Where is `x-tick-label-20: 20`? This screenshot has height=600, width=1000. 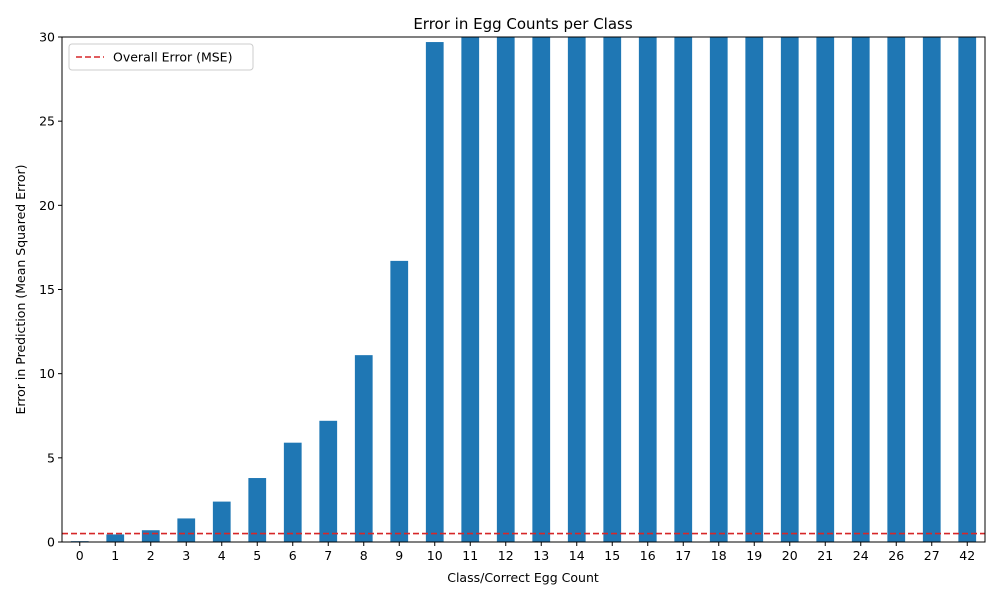 x-tick-label-20: 20 is located at coordinates (790, 555).